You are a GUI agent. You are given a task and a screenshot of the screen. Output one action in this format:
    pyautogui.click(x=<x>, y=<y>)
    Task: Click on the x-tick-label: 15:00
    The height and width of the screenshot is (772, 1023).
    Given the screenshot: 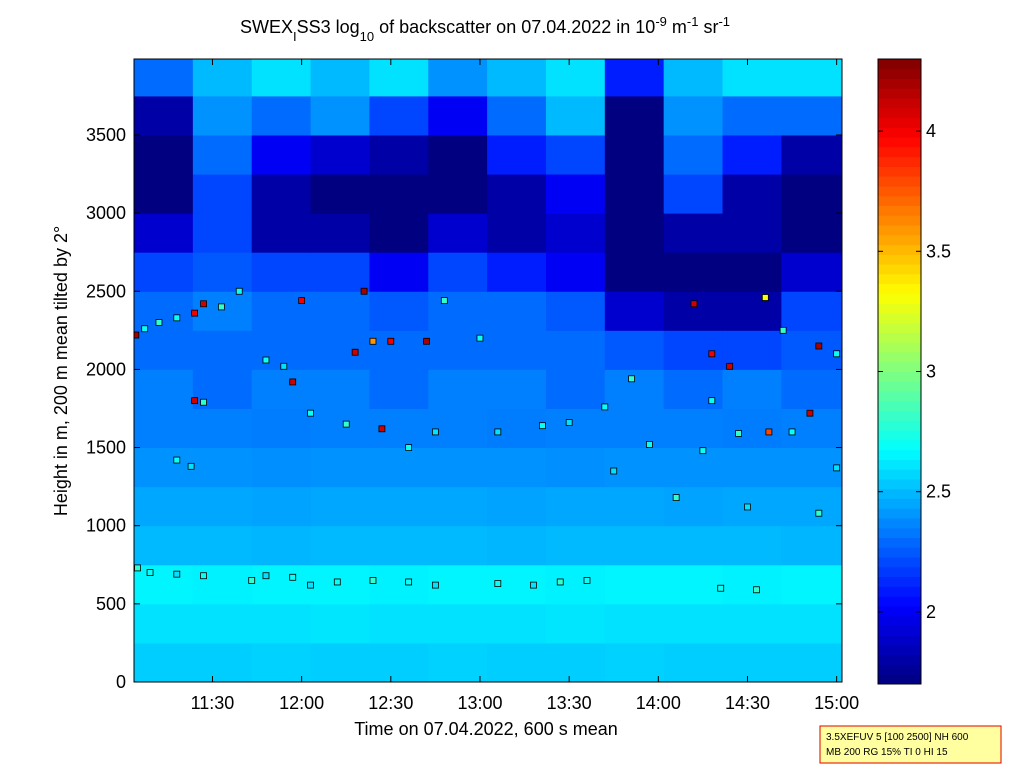 What is the action you would take?
    pyautogui.click(x=836, y=703)
    